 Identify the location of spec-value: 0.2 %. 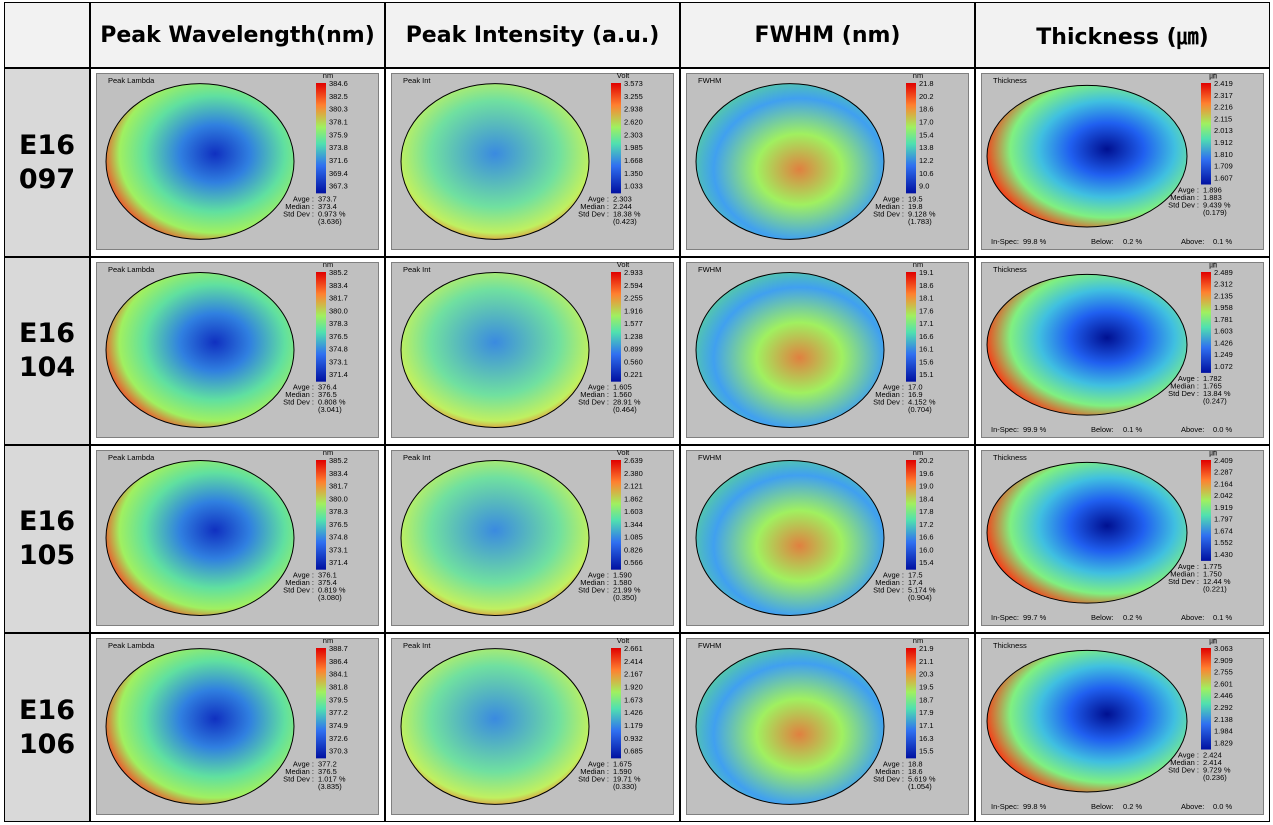
(1133, 617).